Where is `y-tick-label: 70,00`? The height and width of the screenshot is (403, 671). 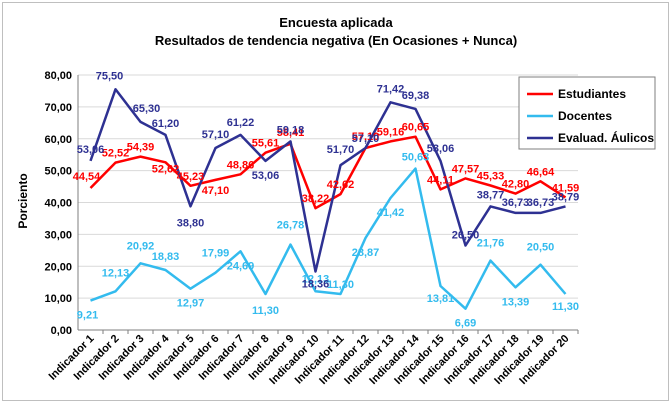
y-tick-label: 70,00 is located at coordinates (58, 108).